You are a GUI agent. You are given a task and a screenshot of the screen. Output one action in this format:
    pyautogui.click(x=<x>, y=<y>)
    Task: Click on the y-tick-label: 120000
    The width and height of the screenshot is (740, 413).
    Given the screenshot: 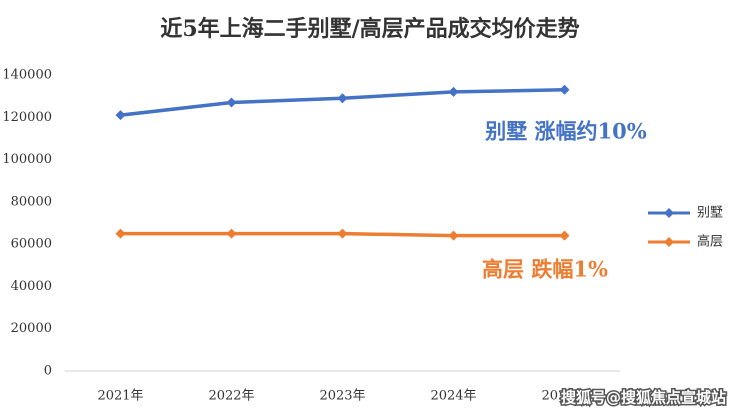 What is the action you would take?
    pyautogui.click(x=27, y=117)
    